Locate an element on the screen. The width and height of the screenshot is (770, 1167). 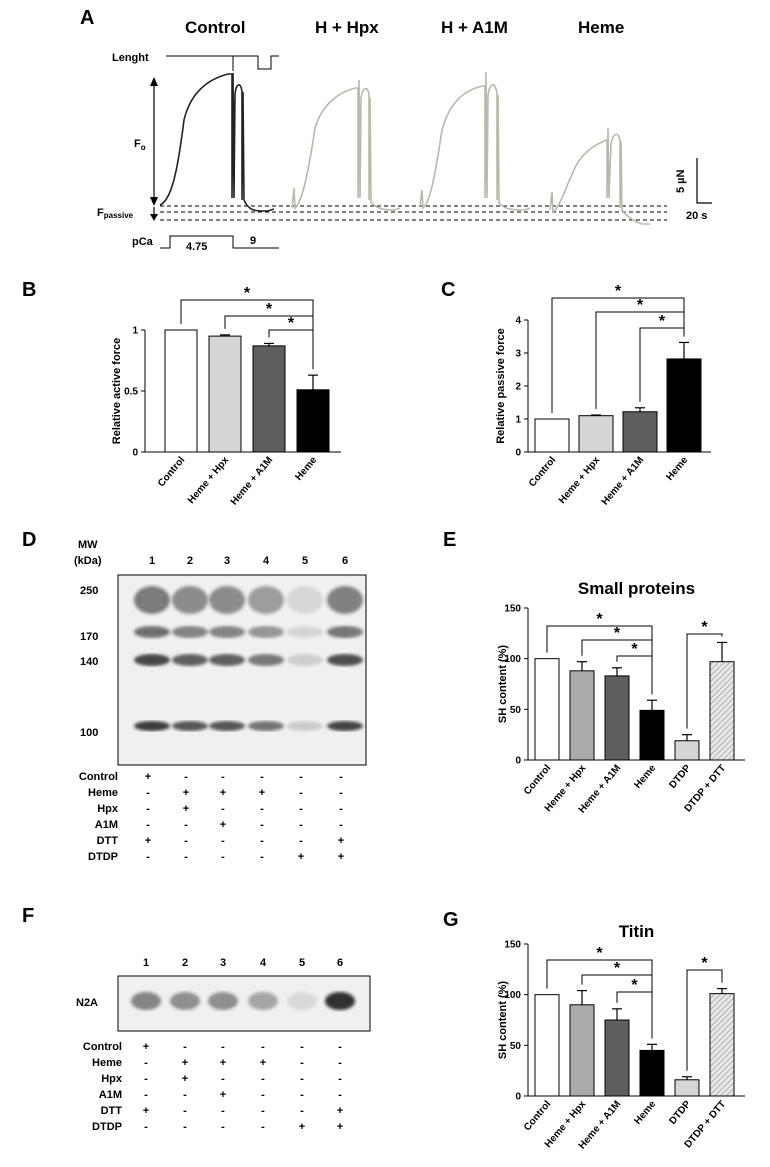
fo-arrowhead-down is located at coordinates (154, 201).